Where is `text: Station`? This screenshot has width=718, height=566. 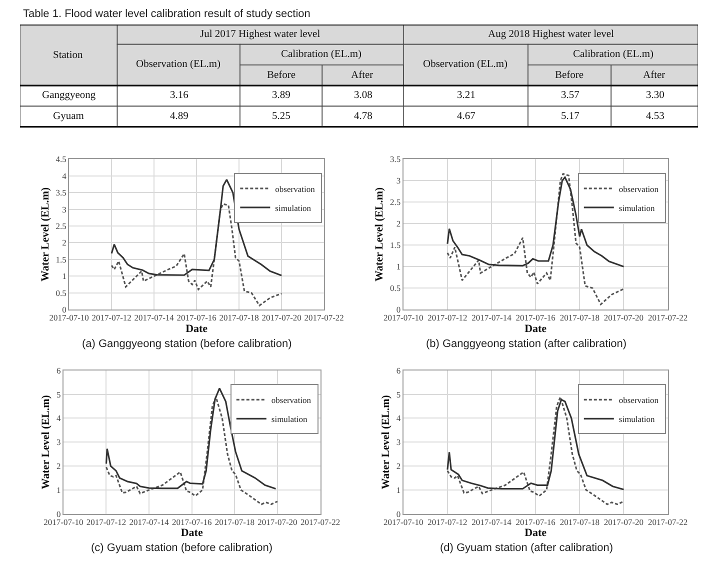 text: Station is located at coordinates (68, 55).